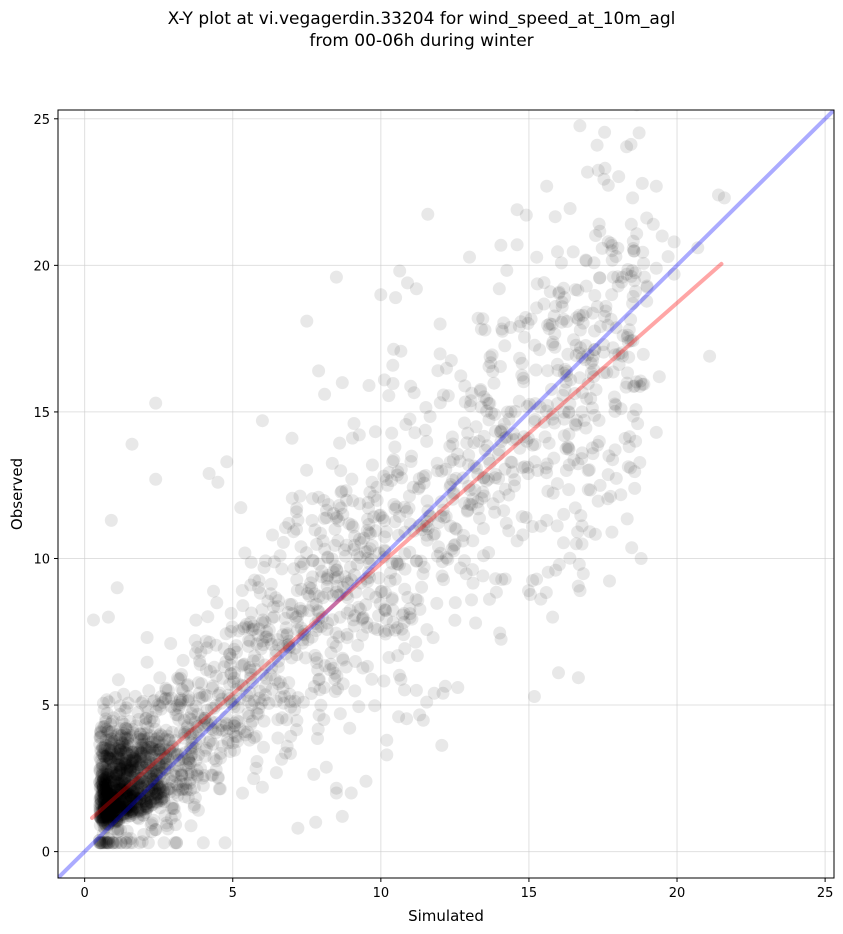 The width and height of the screenshot is (843, 934). Describe the element at coordinates (337, 586) in the screenshot. I see `data-point-1950` at that location.